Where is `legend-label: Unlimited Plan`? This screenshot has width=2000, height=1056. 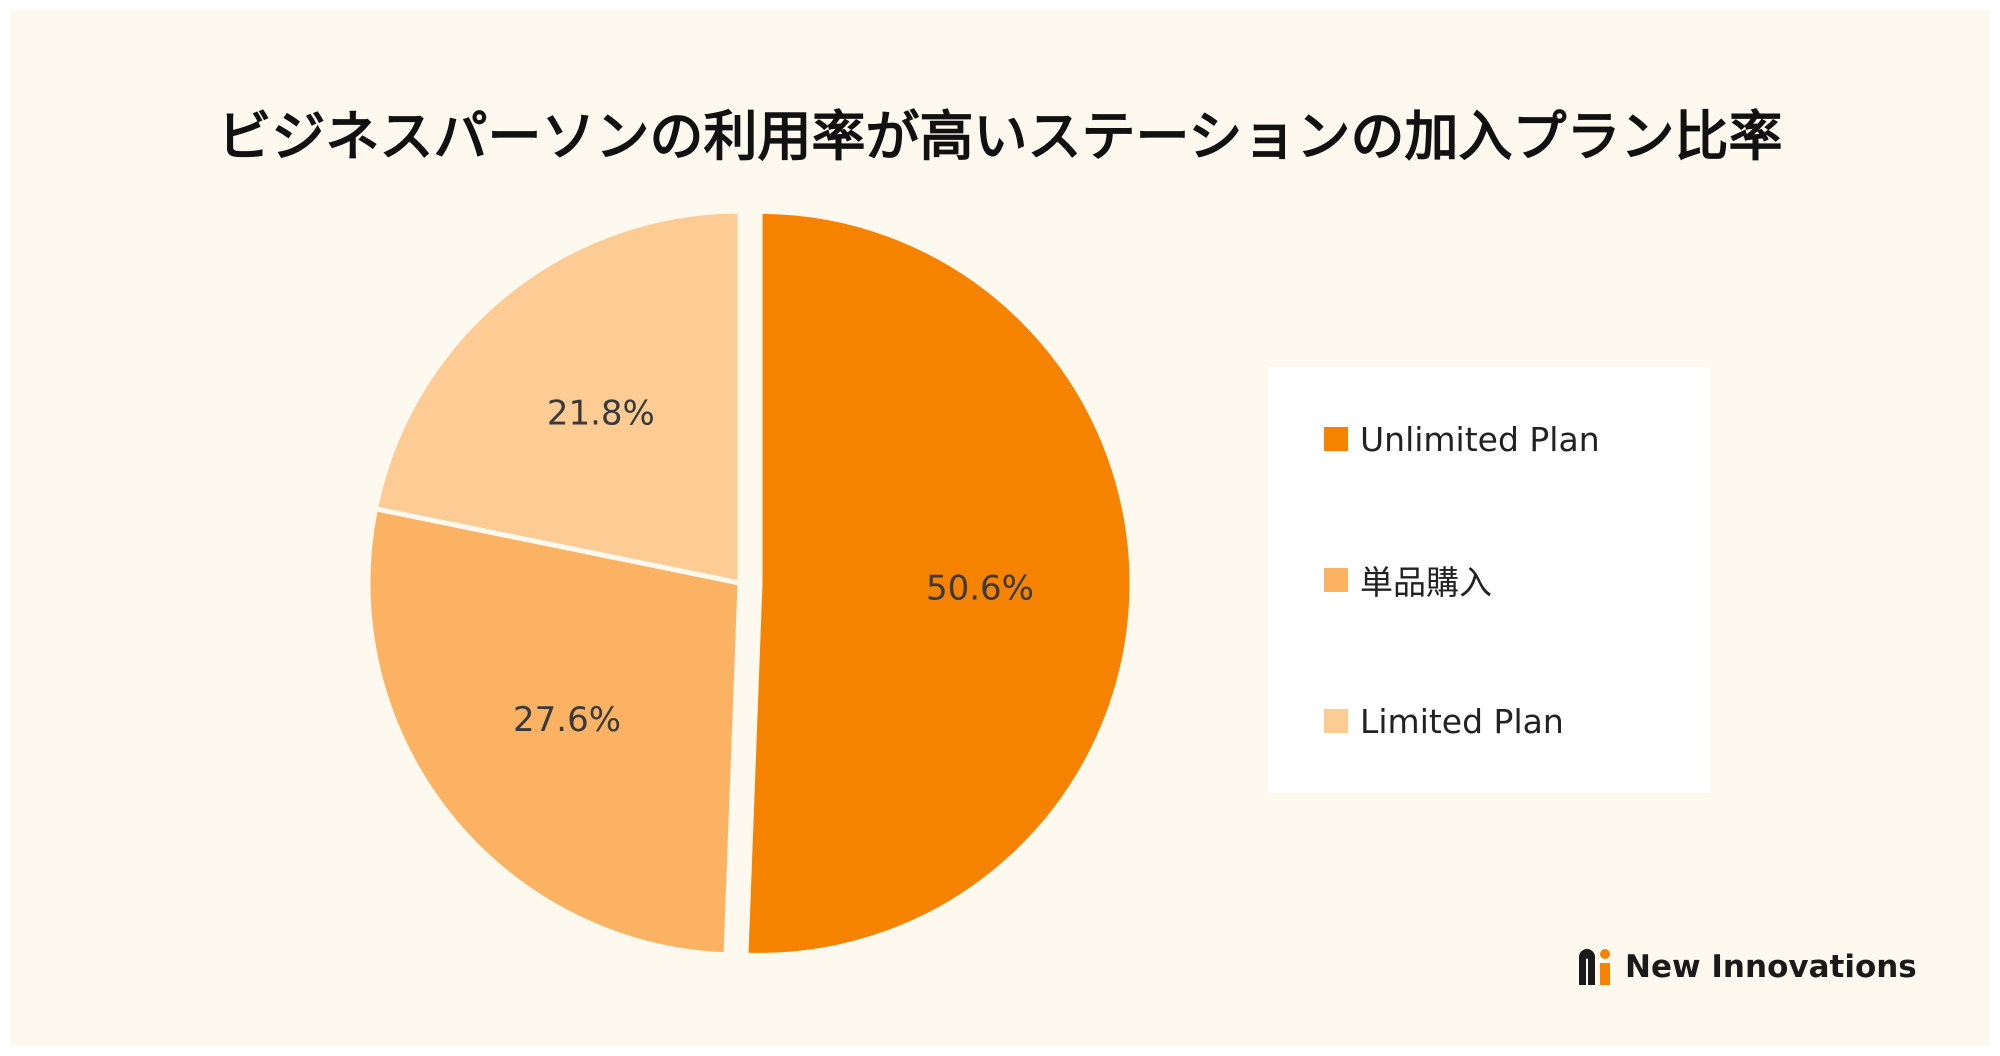
legend-label: Unlimited Plan is located at coordinates (1480, 439).